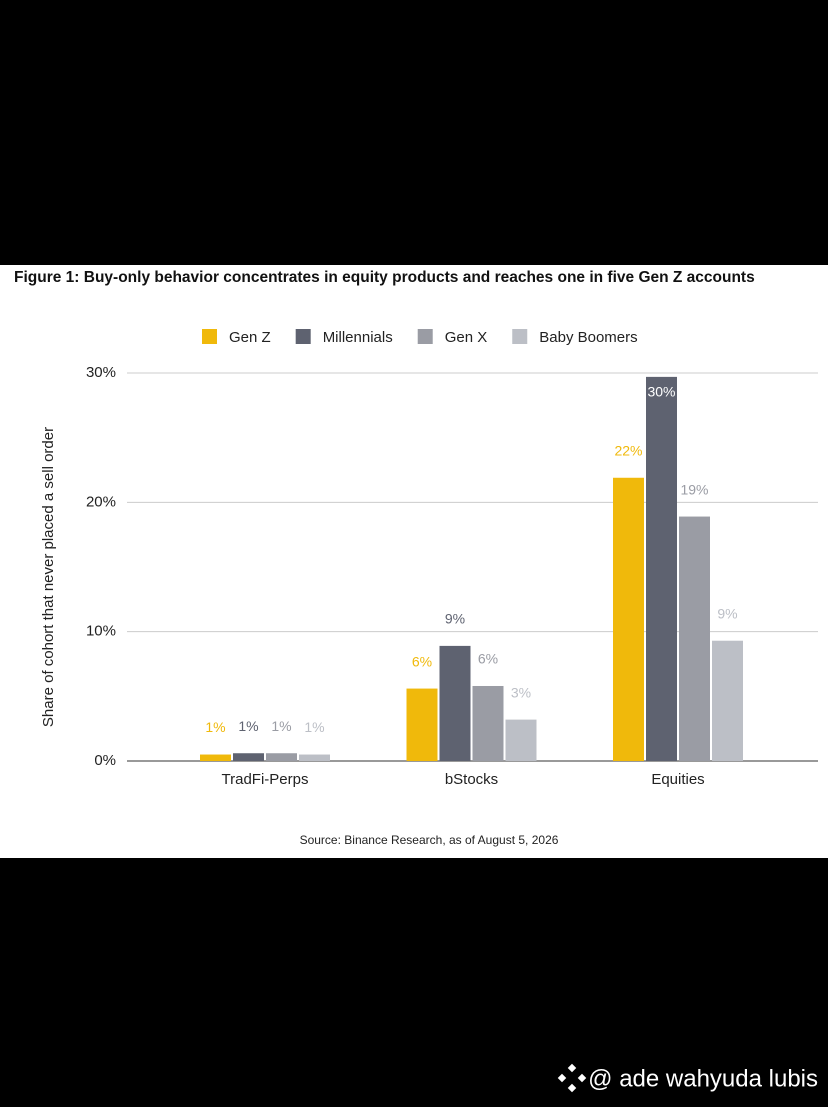  I want to click on x-tick-label: Equities, so click(677, 779).